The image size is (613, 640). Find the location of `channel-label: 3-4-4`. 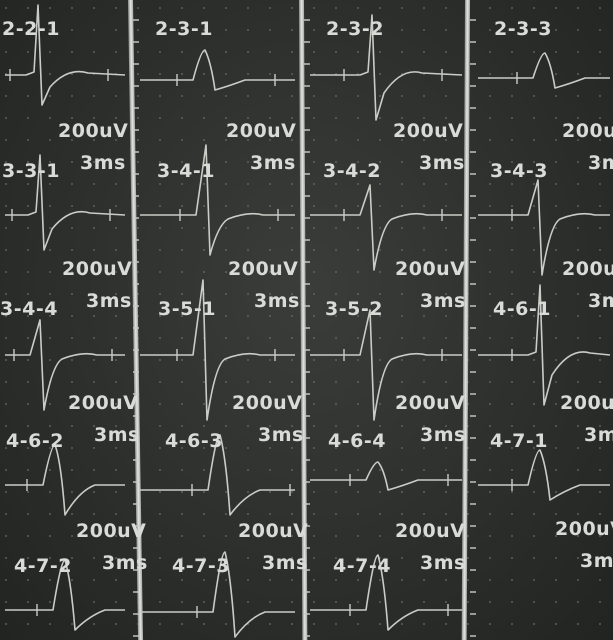

channel-label: 3-4-4 is located at coordinates (29, 309).